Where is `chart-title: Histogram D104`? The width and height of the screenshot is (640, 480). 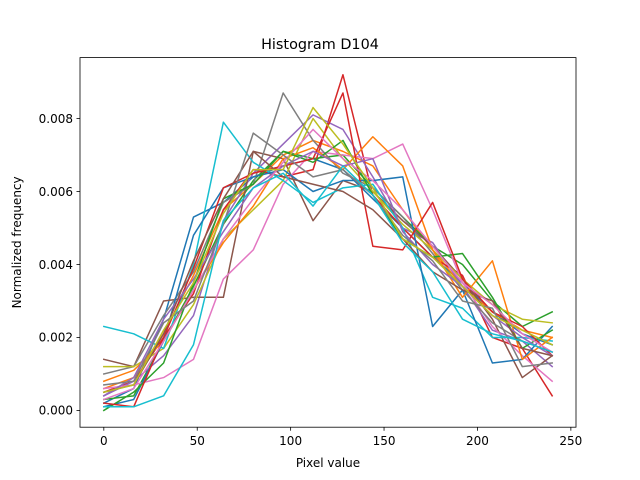 chart-title: Histogram D104 is located at coordinates (320, 45).